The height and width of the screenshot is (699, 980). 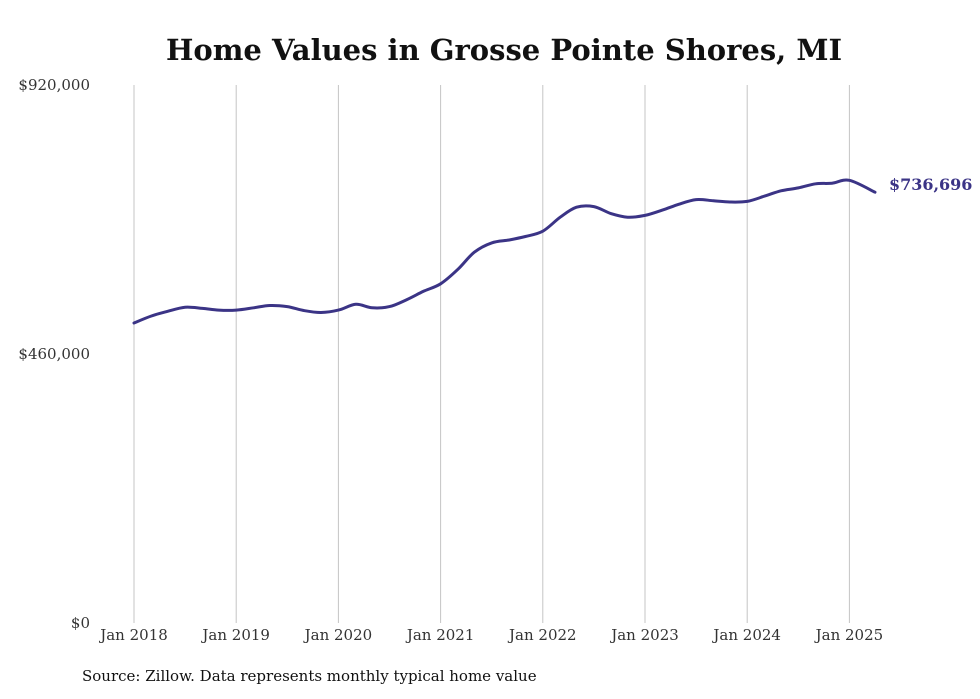 I want to click on chart-title: Home Values in Grosse Pointe Shores, MI, so click(x=504, y=50).